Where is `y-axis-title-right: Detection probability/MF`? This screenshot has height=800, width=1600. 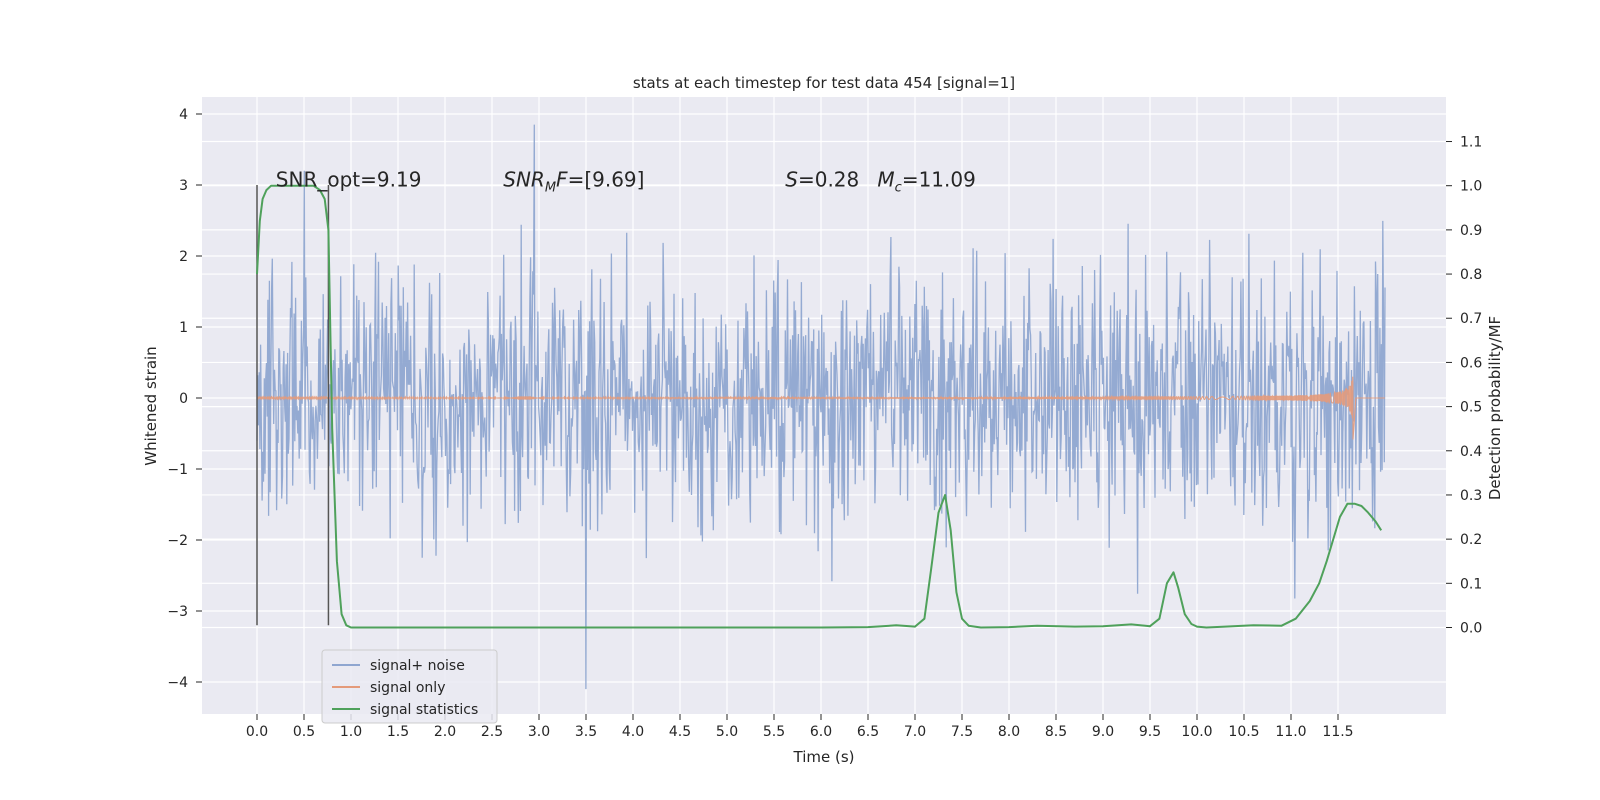
y-axis-title-right: Detection probability/MF is located at coordinates (1495, 408).